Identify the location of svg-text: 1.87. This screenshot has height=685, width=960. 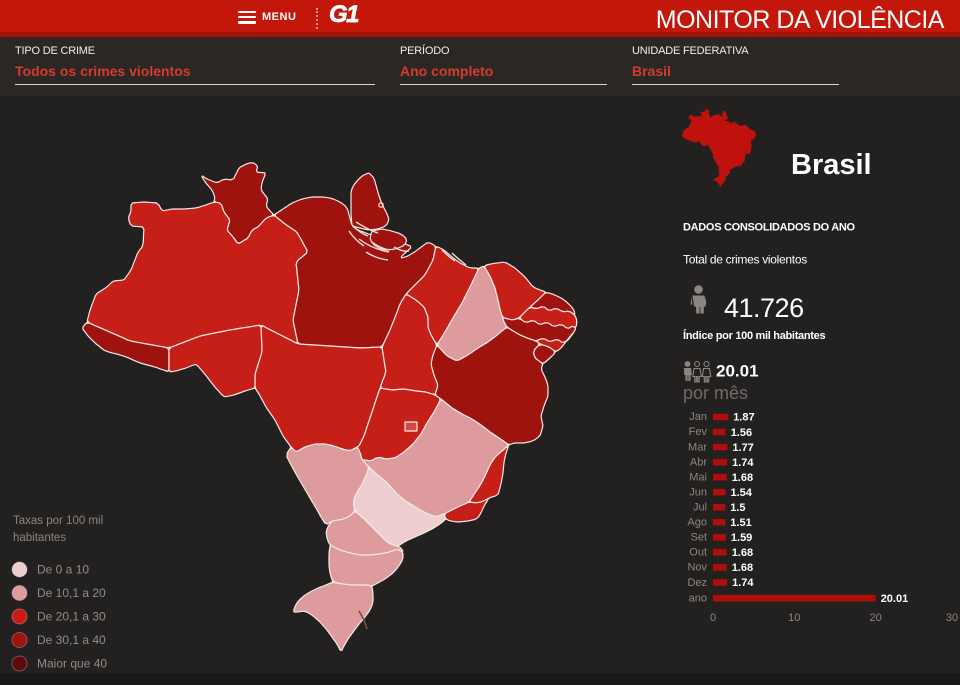
(743, 418).